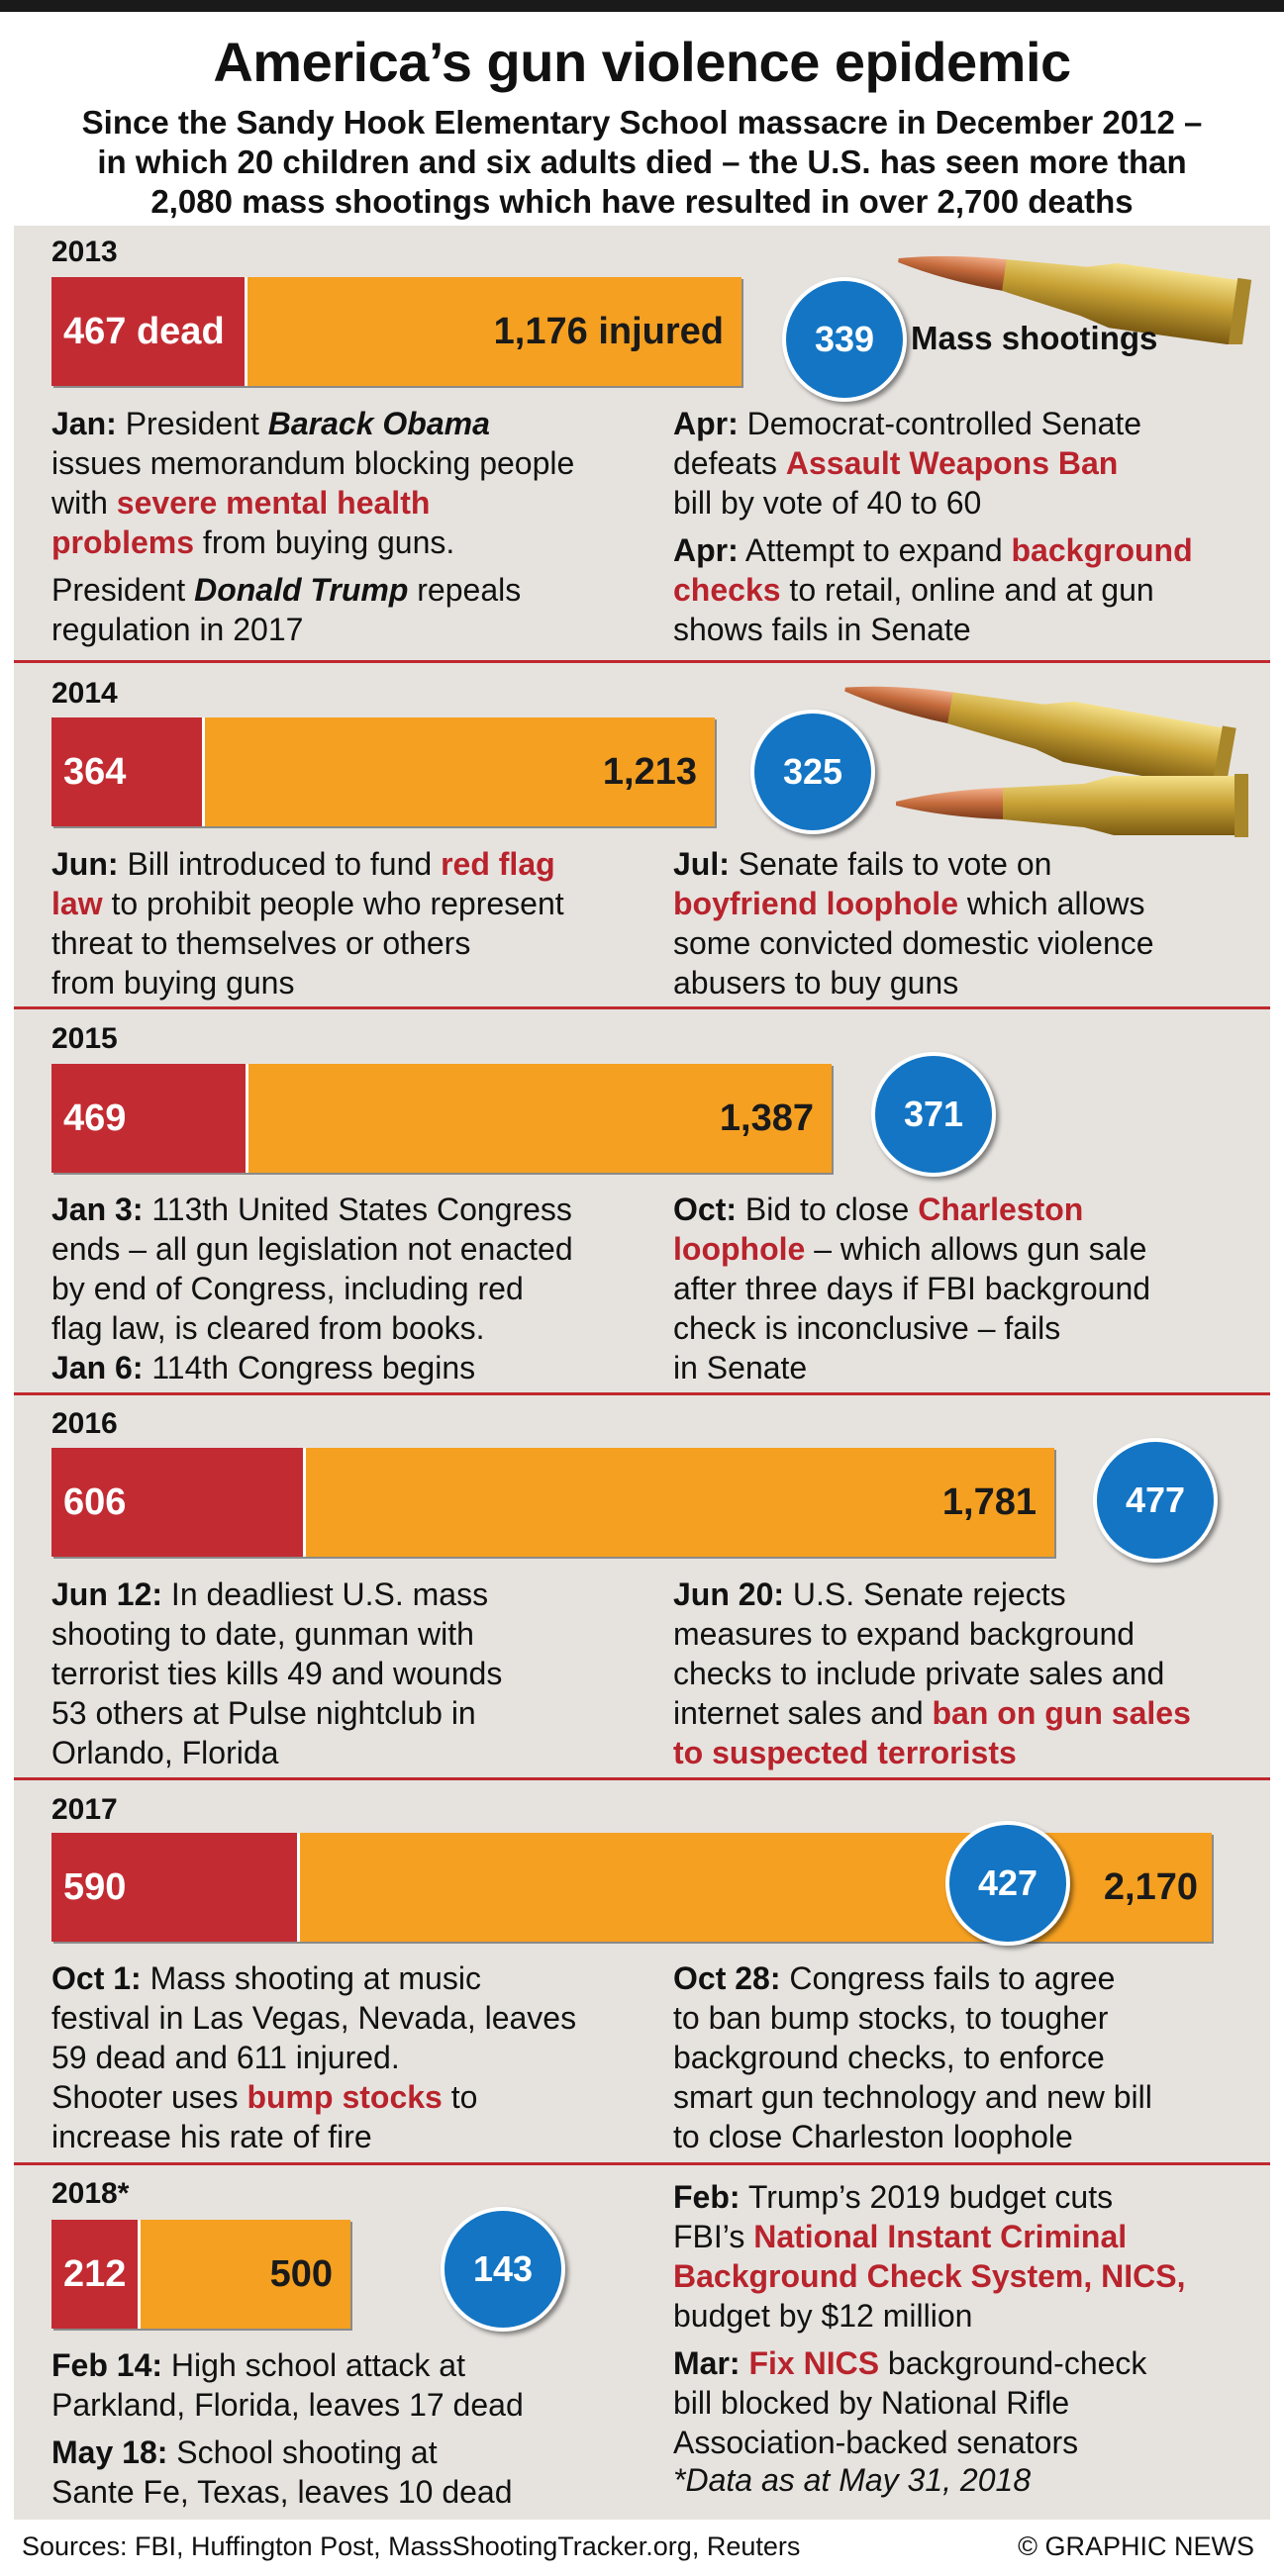 This screenshot has height=2576, width=1284. What do you see at coordinates (967, 590) in the screenshot?
I see `text-segment: to retail, online and at gun` at bounding box center [967, 590].